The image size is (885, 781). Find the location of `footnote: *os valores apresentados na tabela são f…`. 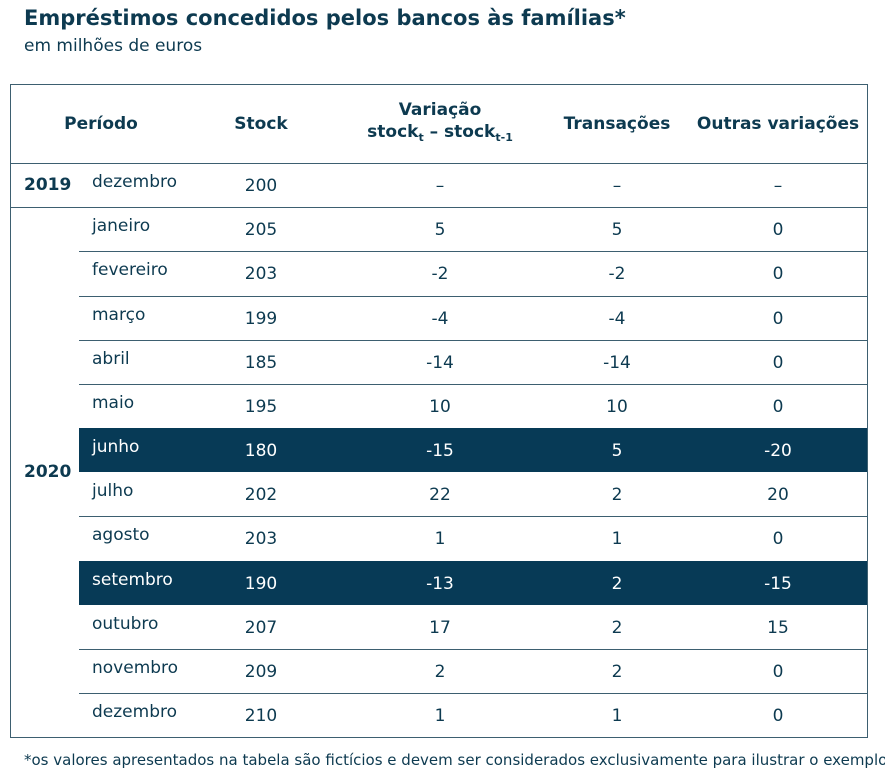

footnote: *os valores apresentados na tabela são f… is located at coordinates (454, 760).